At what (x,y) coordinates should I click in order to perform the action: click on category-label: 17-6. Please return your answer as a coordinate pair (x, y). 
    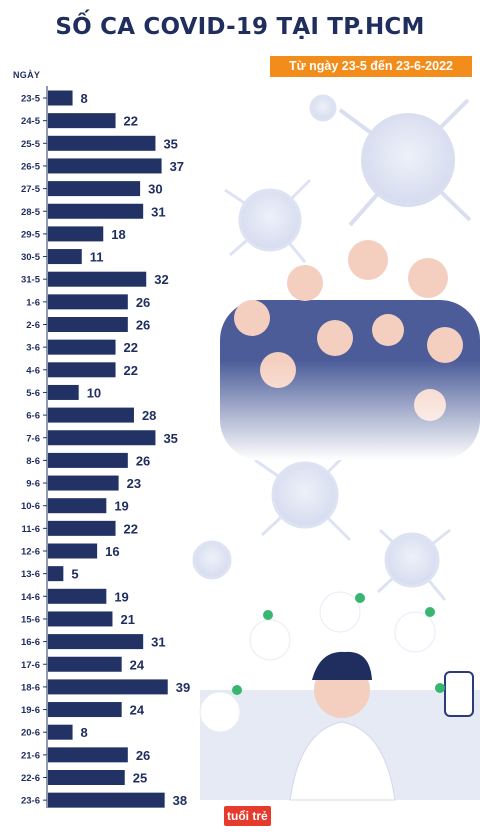
    Looking at the image, I should click on (30, 665).